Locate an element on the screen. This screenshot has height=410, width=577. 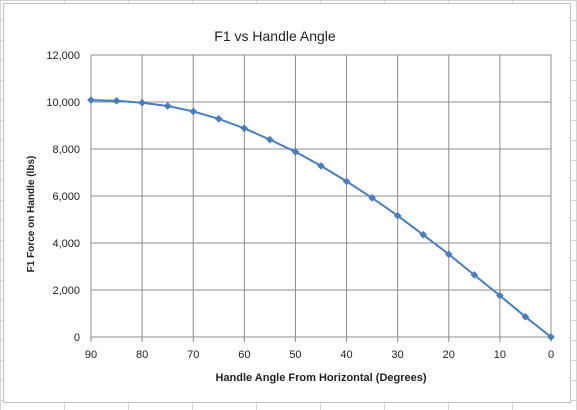
y-tick-labels: 0 2,000 4,000 6,000 8,000 10,000 12,000 is located at coordinates (63, 197).